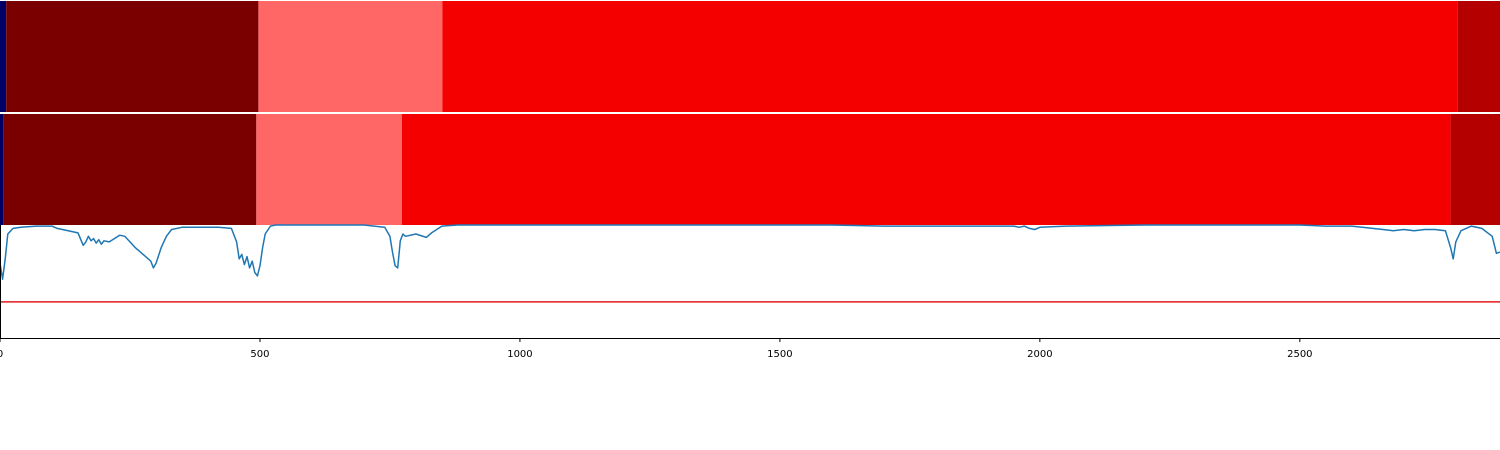 The height and width of the screenshot is (450, 1500). I want to click on x-tick-label: 500, so click(259, 354).